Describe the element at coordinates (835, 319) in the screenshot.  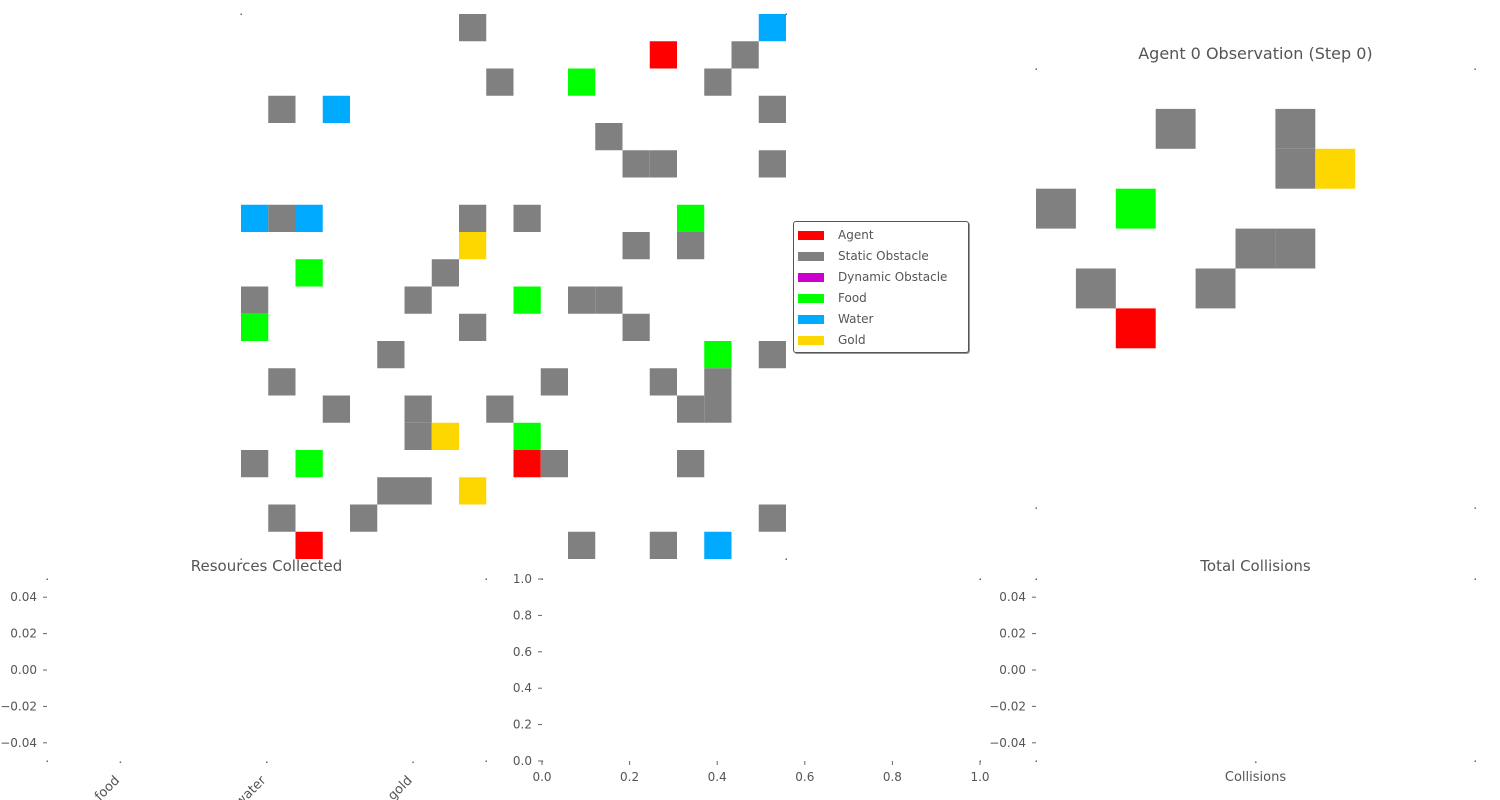
I see `legend-item-water: Water` at that location.